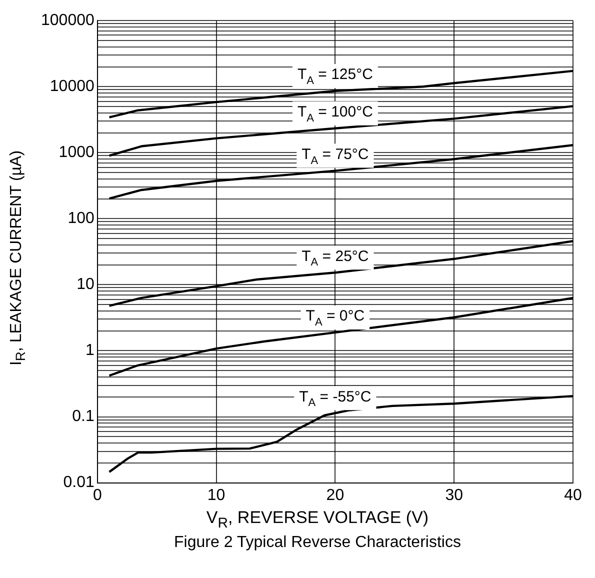 The width and height of the screenshot is (595, 578). Describe the element at coordinates (97, 495) in the screenshot. I see `x-tick-label: 0` at that location.